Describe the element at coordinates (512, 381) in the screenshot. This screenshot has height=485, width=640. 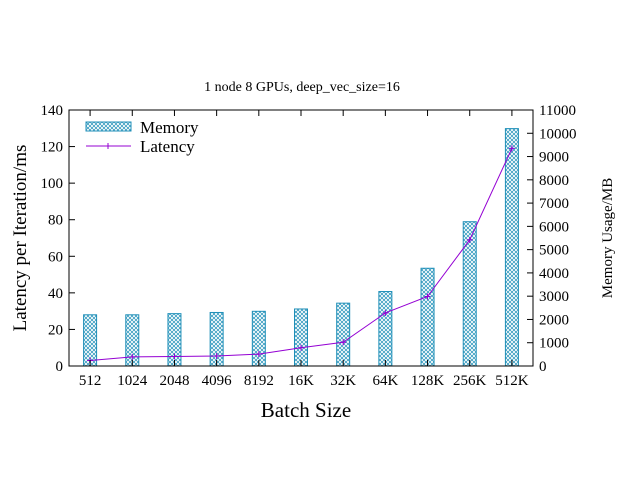
I see `x-tick-label: 512K` at that location.